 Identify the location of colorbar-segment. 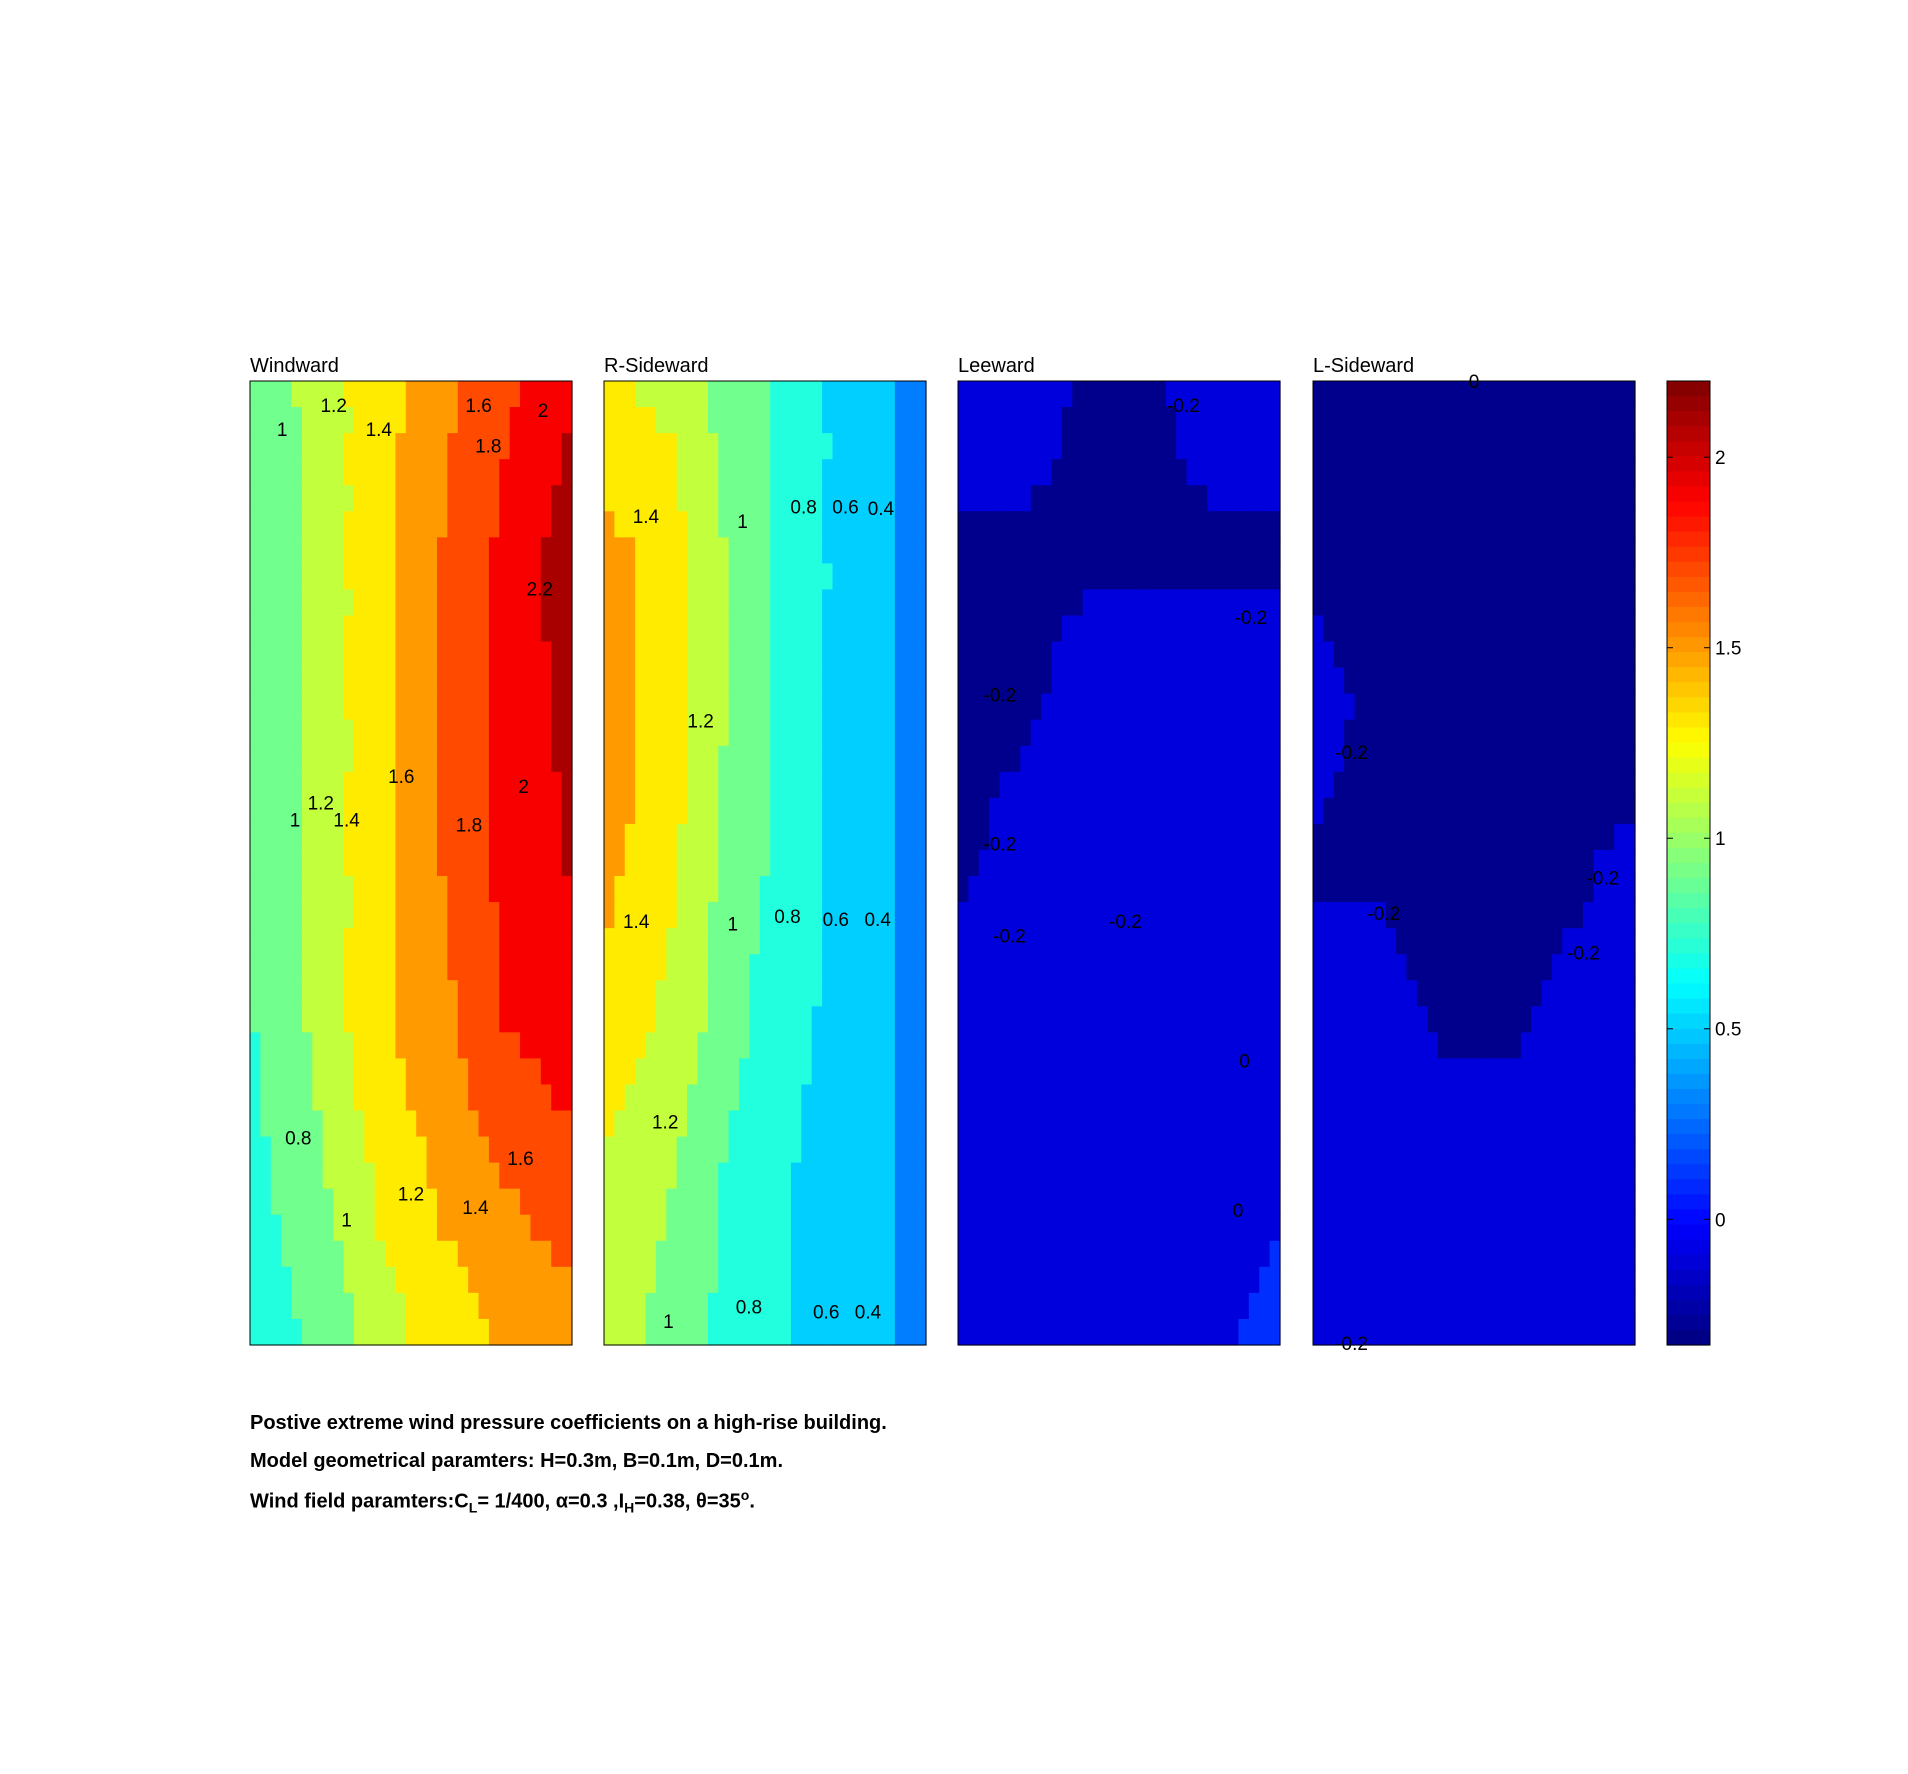
(1688, 1036).